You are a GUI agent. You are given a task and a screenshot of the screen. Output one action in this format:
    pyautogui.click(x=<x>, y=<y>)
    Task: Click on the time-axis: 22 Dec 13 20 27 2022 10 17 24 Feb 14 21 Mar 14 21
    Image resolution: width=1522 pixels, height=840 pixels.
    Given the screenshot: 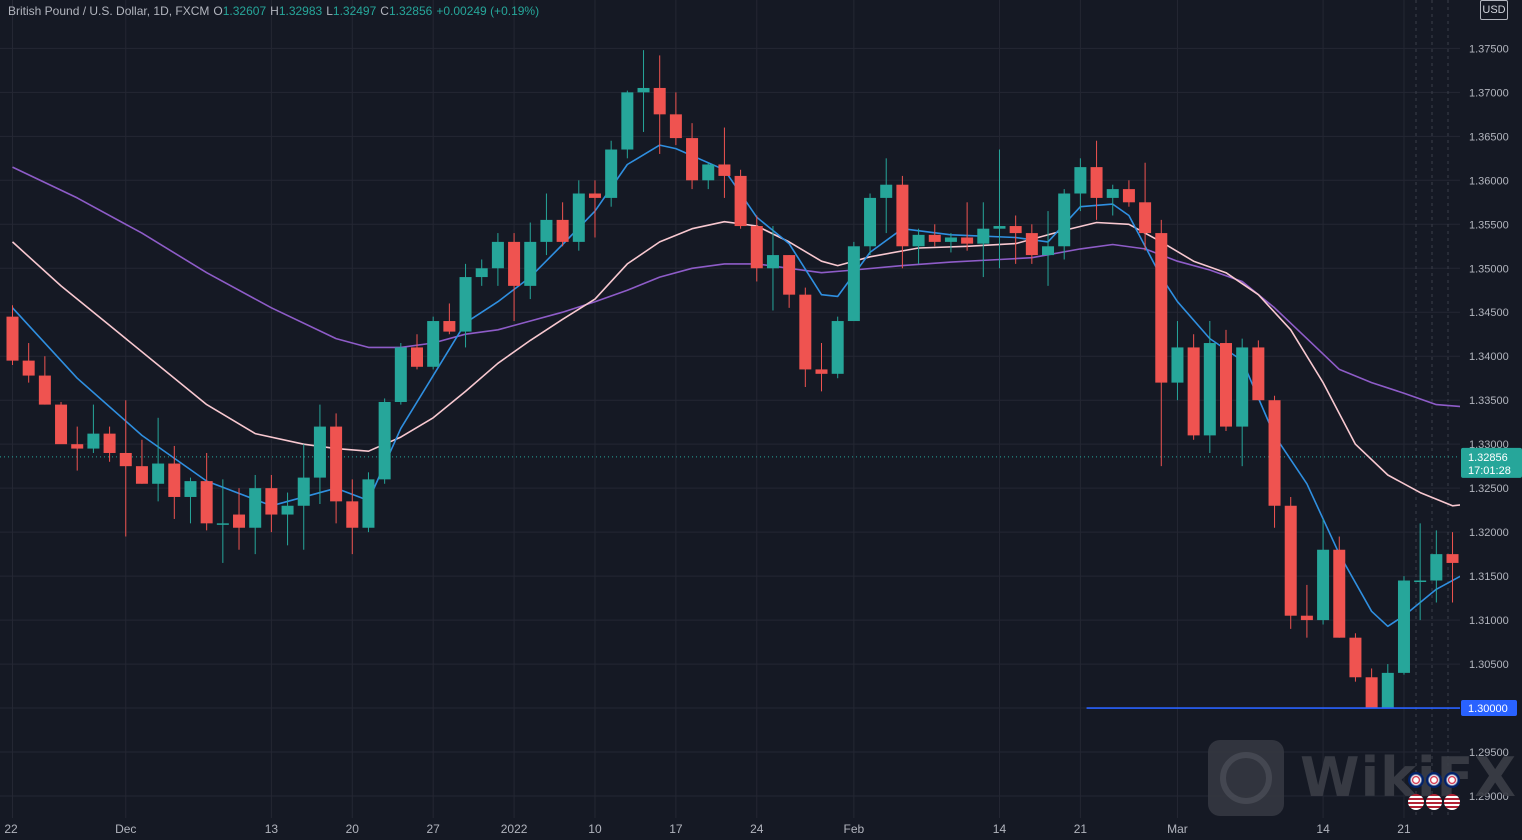 What is the action you would take?
    pyautogui.click(x=730, y=829)
    